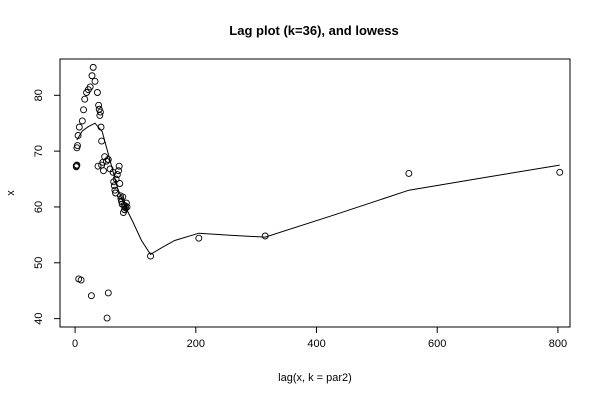 The height and width of the screenshot is (400, 600). I want to click on y-tick-label: 40, so click(39, 319).